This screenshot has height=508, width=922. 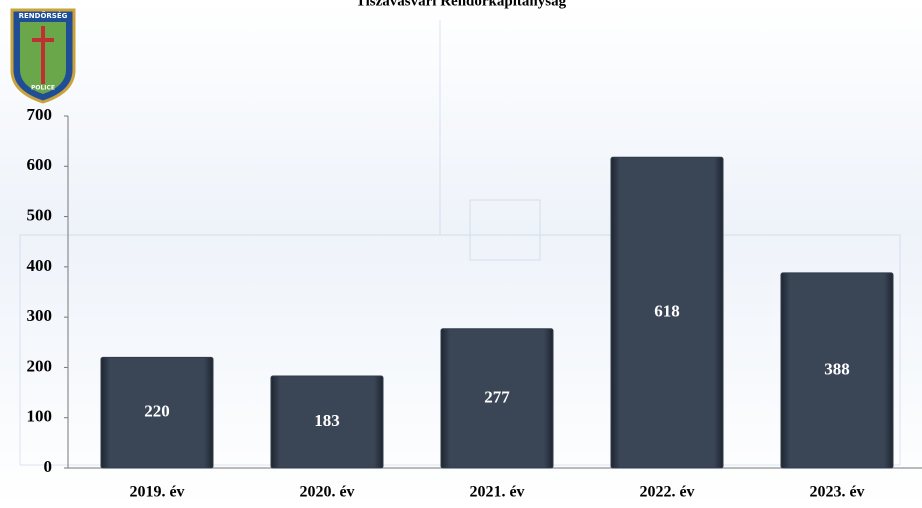 I want to click on y-tick-label: 300, so click(x=40, y=315).